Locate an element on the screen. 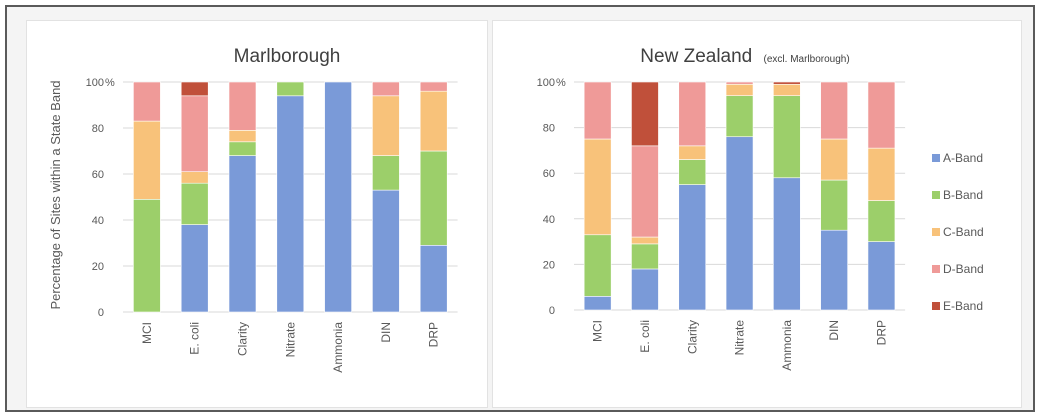  legend-swatch-c-band is located at coordinates (936, 232).